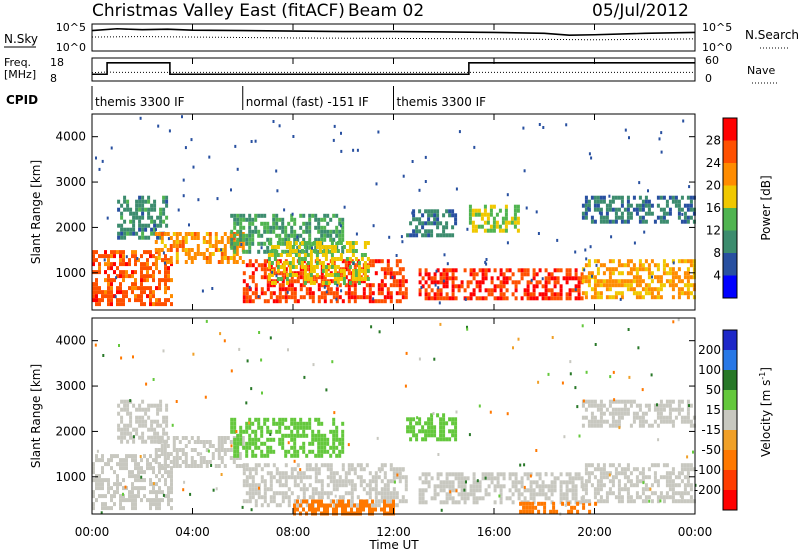 The height and width of the screenshot is (554, 800). Describe the element at coordinates (192, 532) in the screenshot. I see `x-tick-label: 04:00` at that location.